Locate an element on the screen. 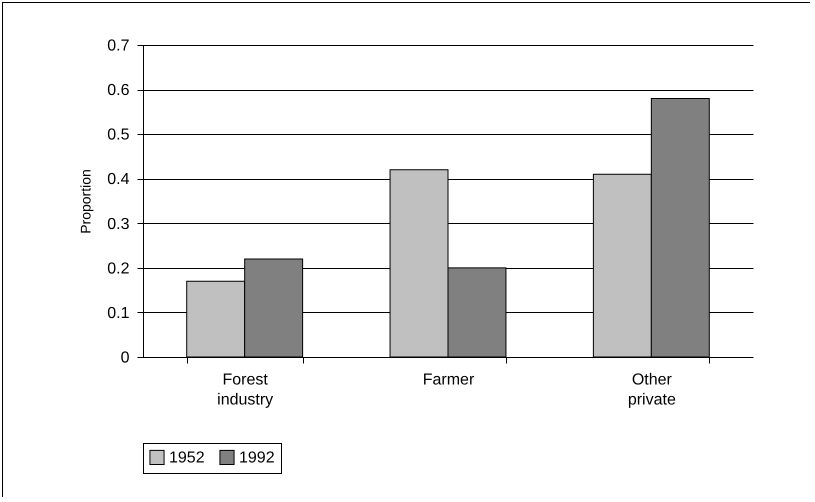 The height and width of the screenshot is (502, 815). x-tick-label: Other private is located at coordinates (652, 390).